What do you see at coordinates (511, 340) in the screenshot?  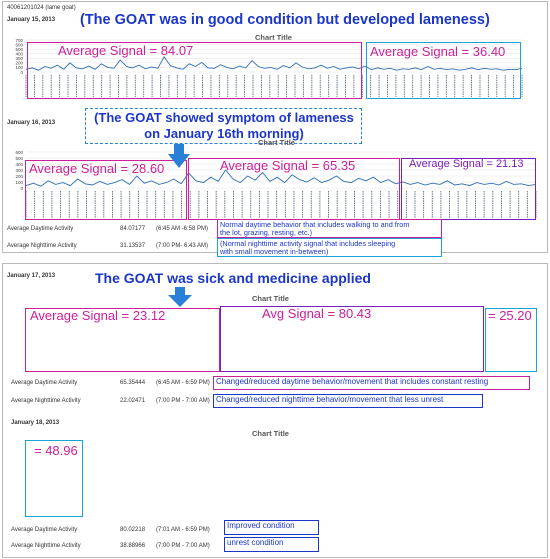 I see `region-box-3c` at bounding box center [511, 340].